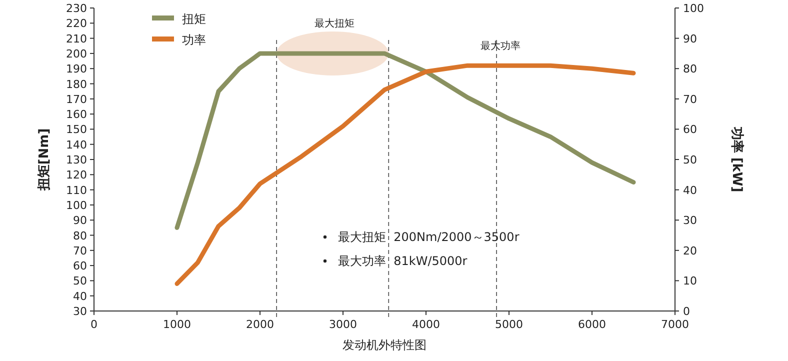  I want to click on annotation: 最大扭矩 200Nm/2000～3500r, so click(429, 237).